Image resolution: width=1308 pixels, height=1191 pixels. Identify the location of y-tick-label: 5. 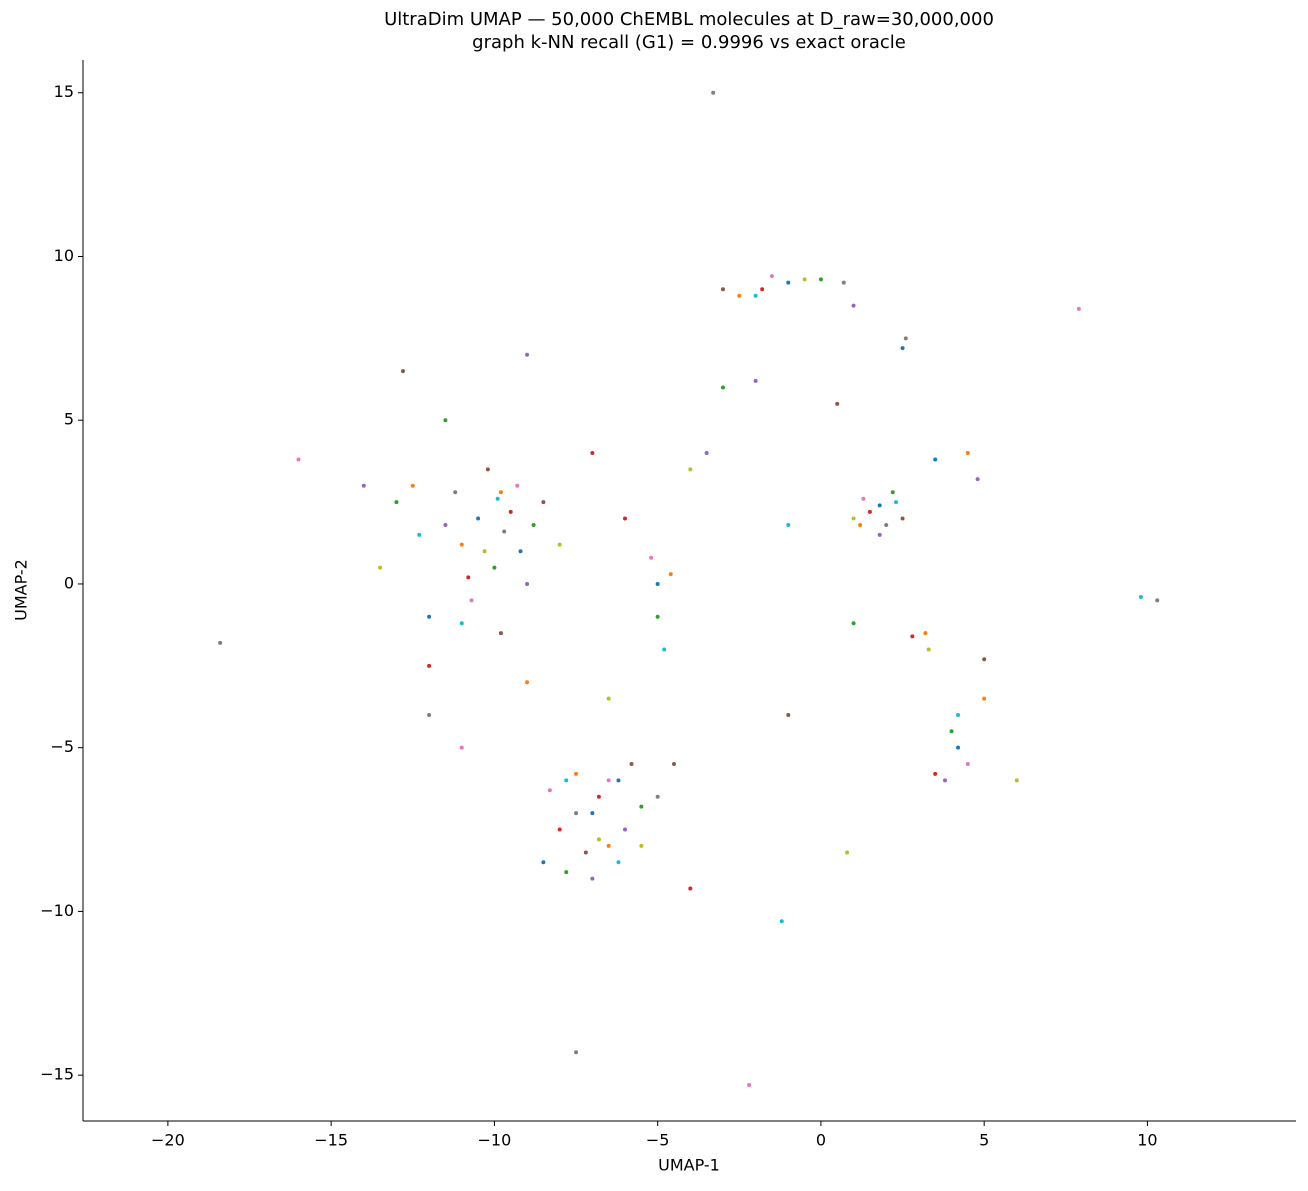
(69, 419).